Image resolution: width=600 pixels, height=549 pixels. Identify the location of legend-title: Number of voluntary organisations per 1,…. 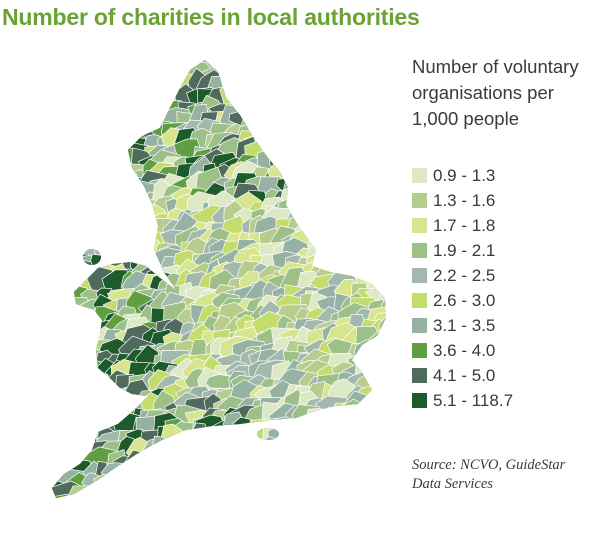
(504, 93).